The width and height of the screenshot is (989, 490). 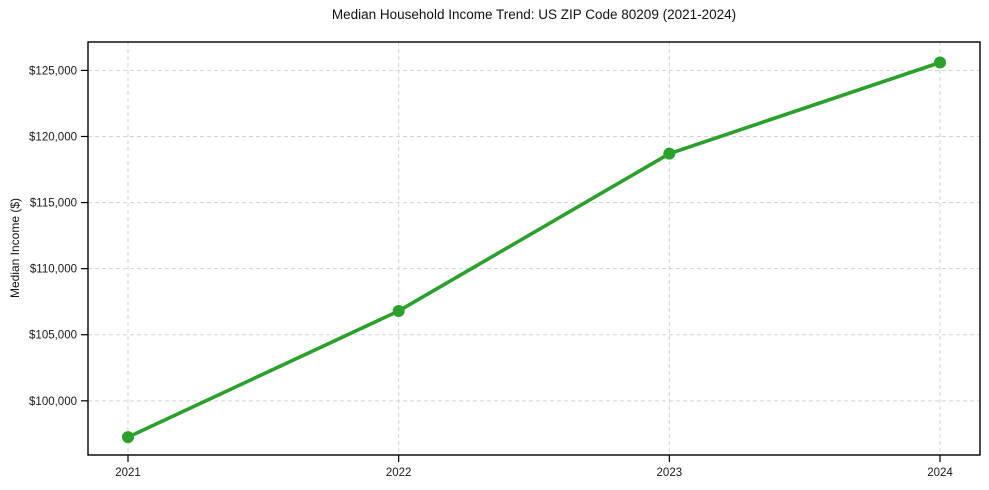 I want to click on x-tick-label: 2024, so click(x=940, y=473).